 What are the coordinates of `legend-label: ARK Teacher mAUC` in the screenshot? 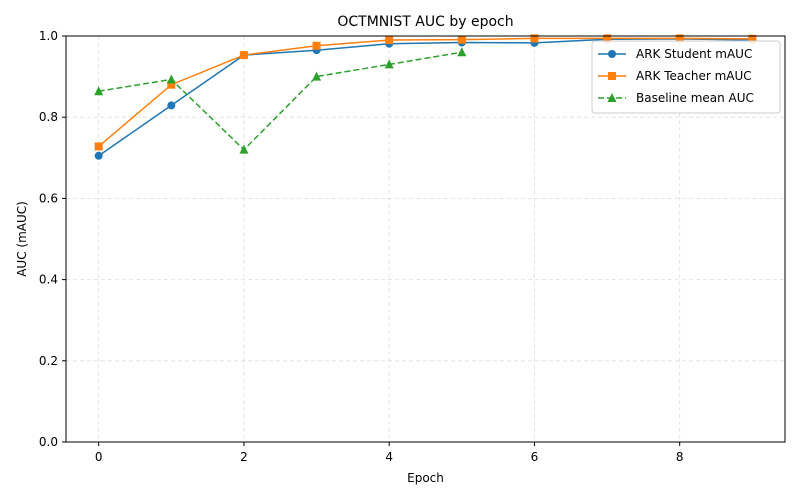 It's located at (694, 76).